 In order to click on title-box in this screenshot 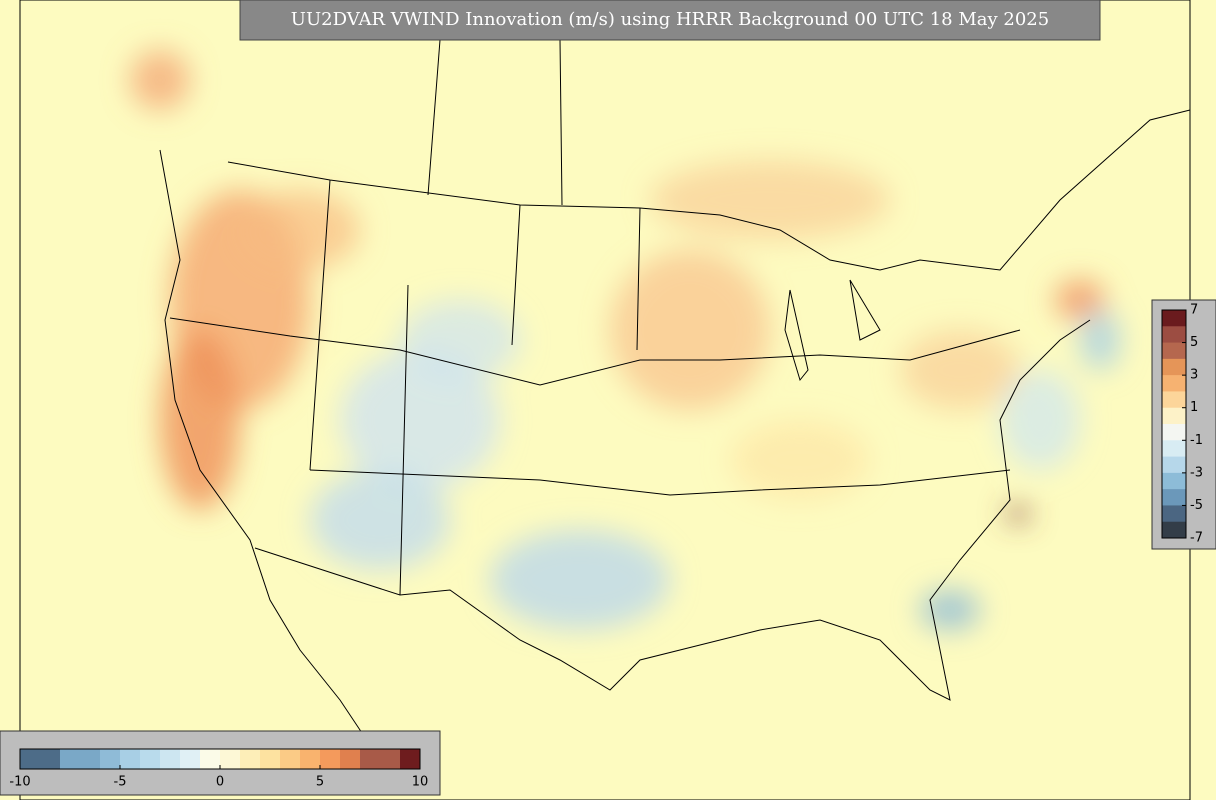, I will do `click(670, 20)`.